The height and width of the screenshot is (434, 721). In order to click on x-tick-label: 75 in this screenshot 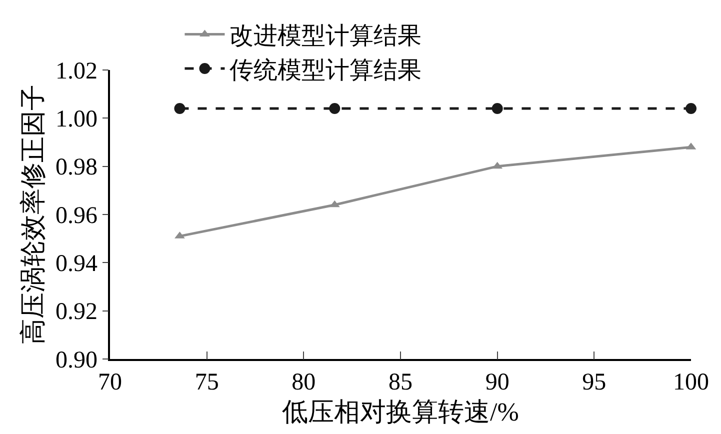, I will do `click(206, 383)`.